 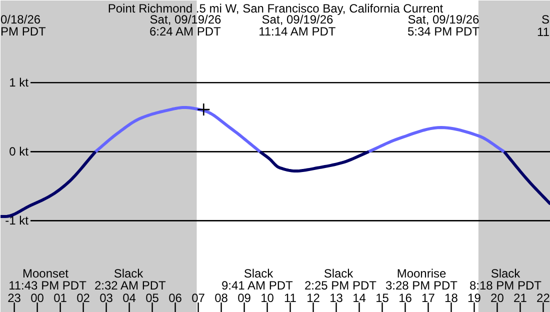 I want to click on y-tick-label: -1 kt, so click(x=17, y=221).